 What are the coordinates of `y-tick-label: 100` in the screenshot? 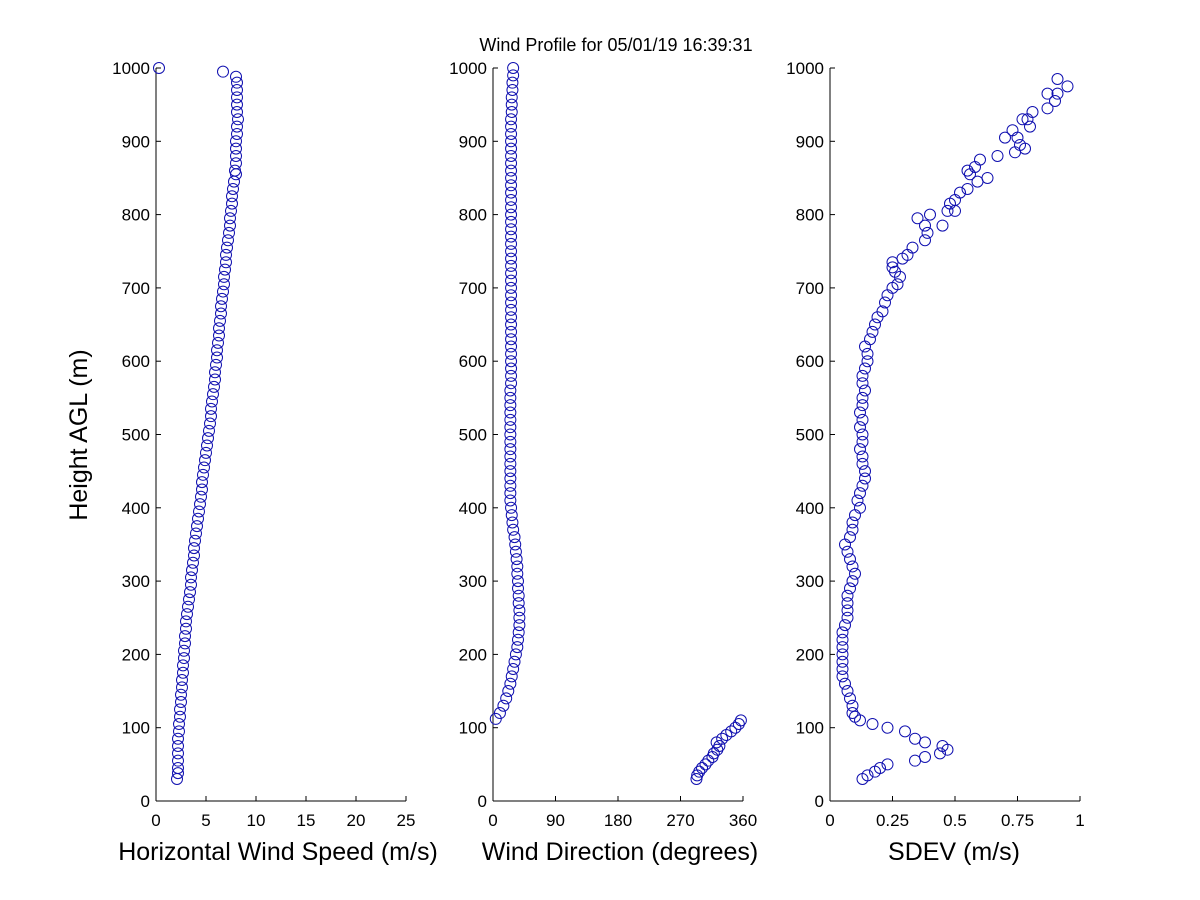 It's located at (473, 728).